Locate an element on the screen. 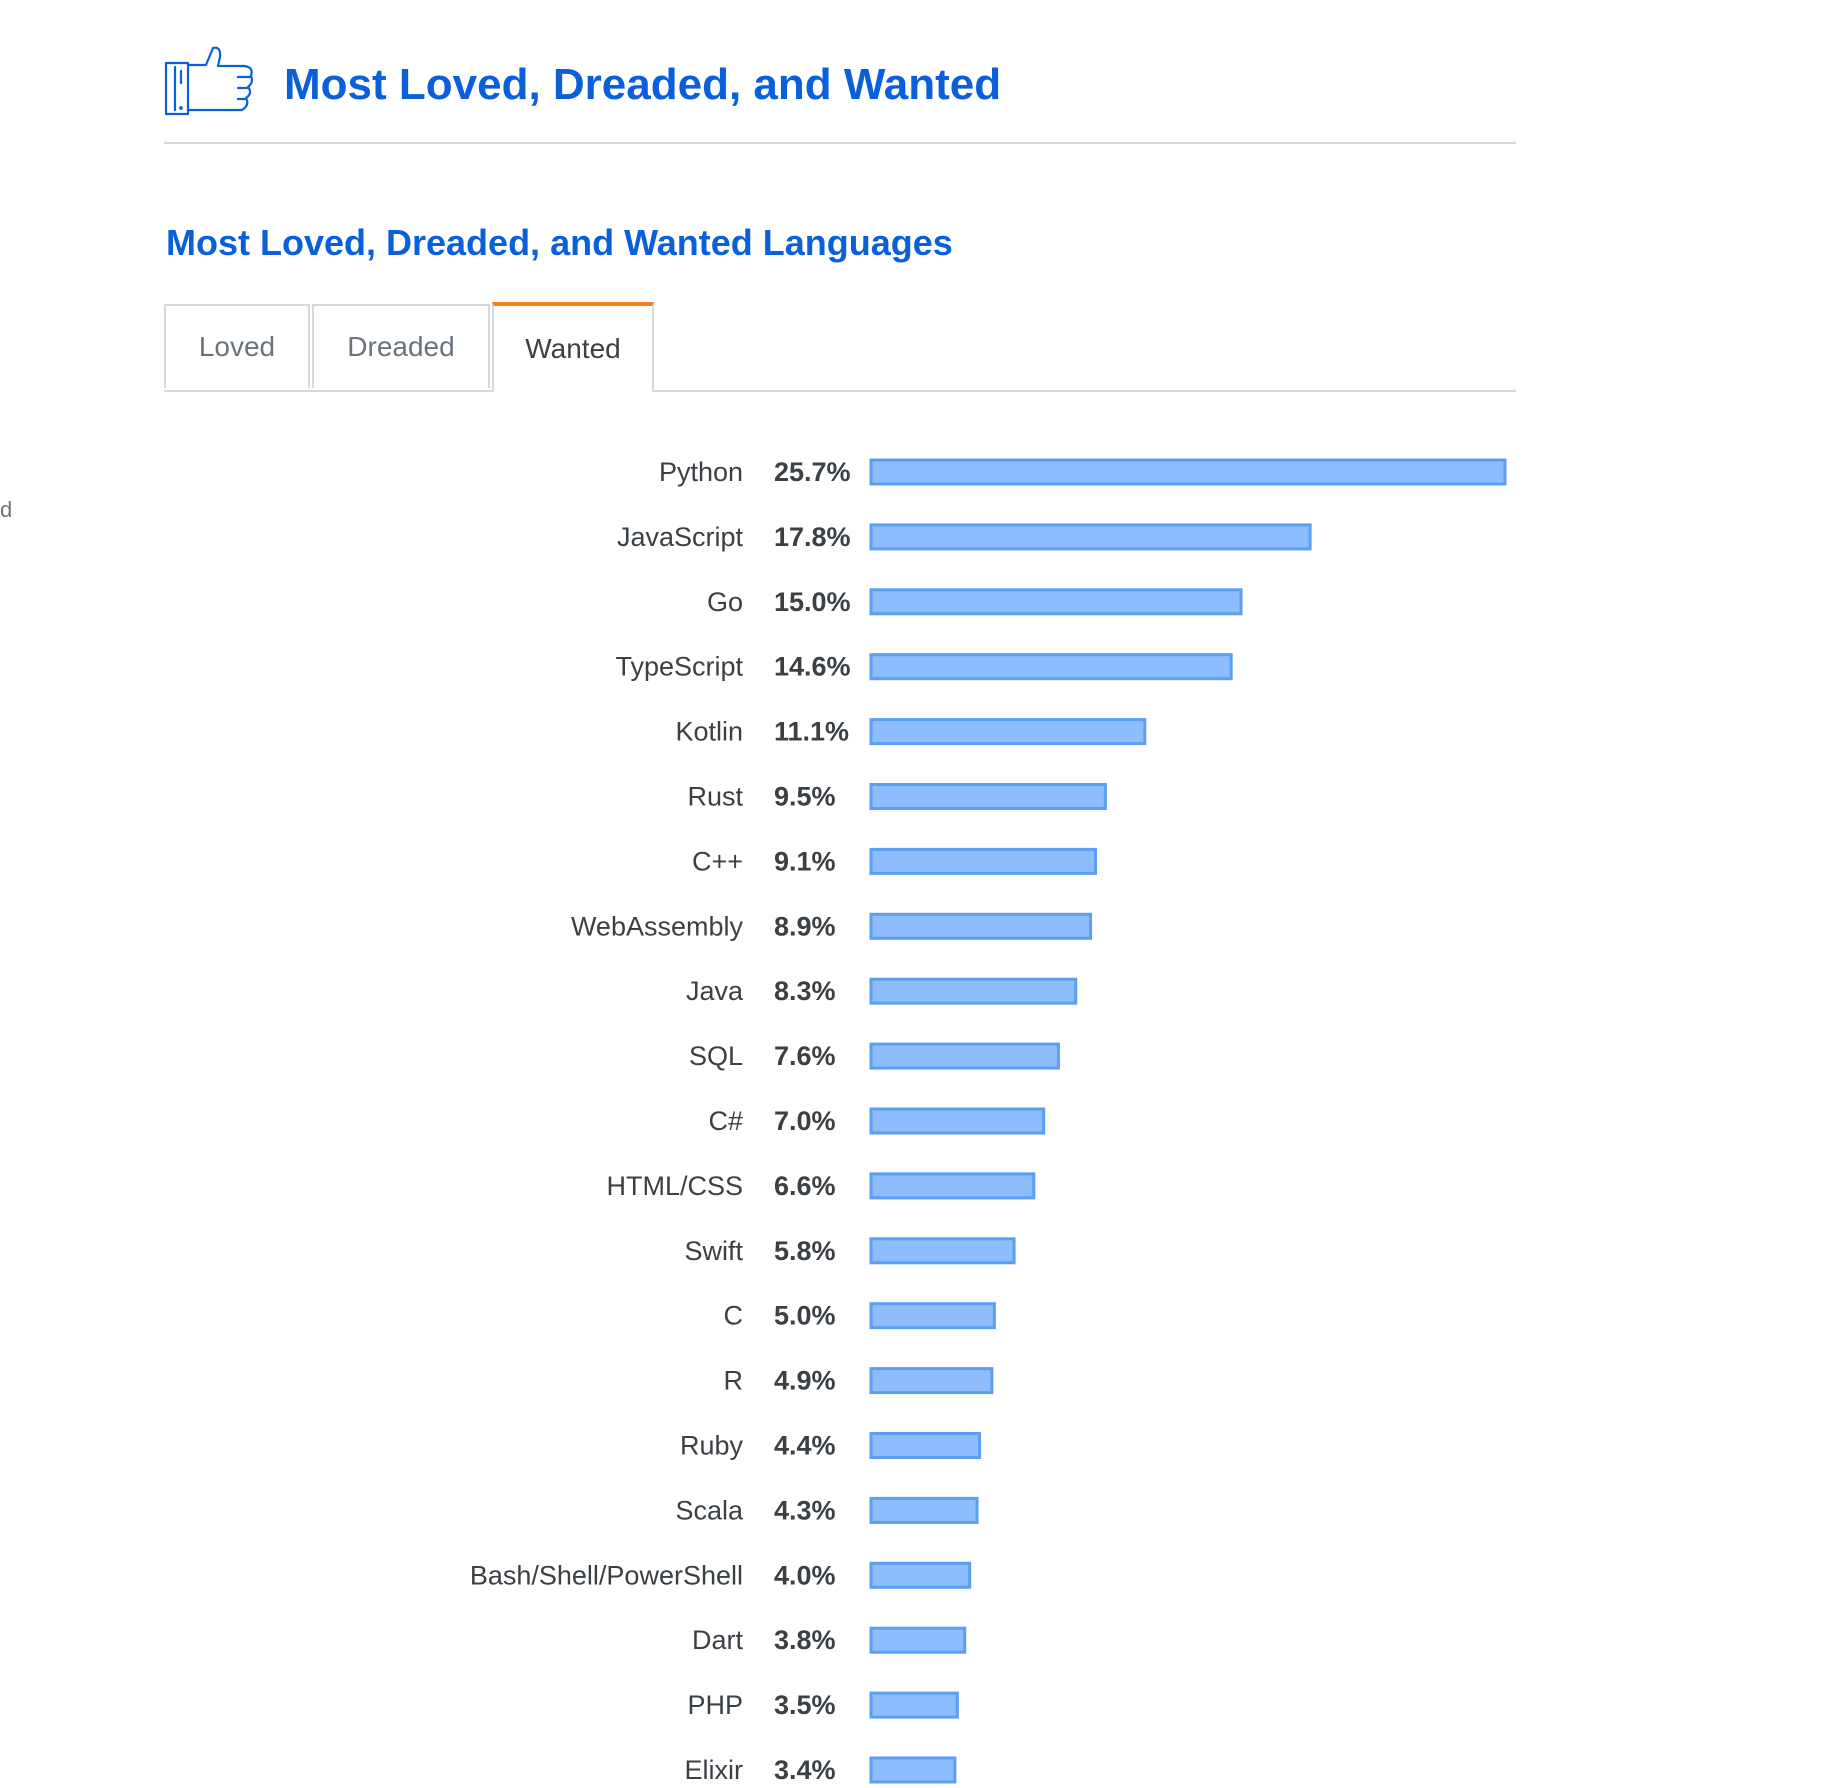 This screenshot has width=1832, height=1788. bar-row-webassembly: WebAssembly 8.9% is located at coordinates (832, 926).